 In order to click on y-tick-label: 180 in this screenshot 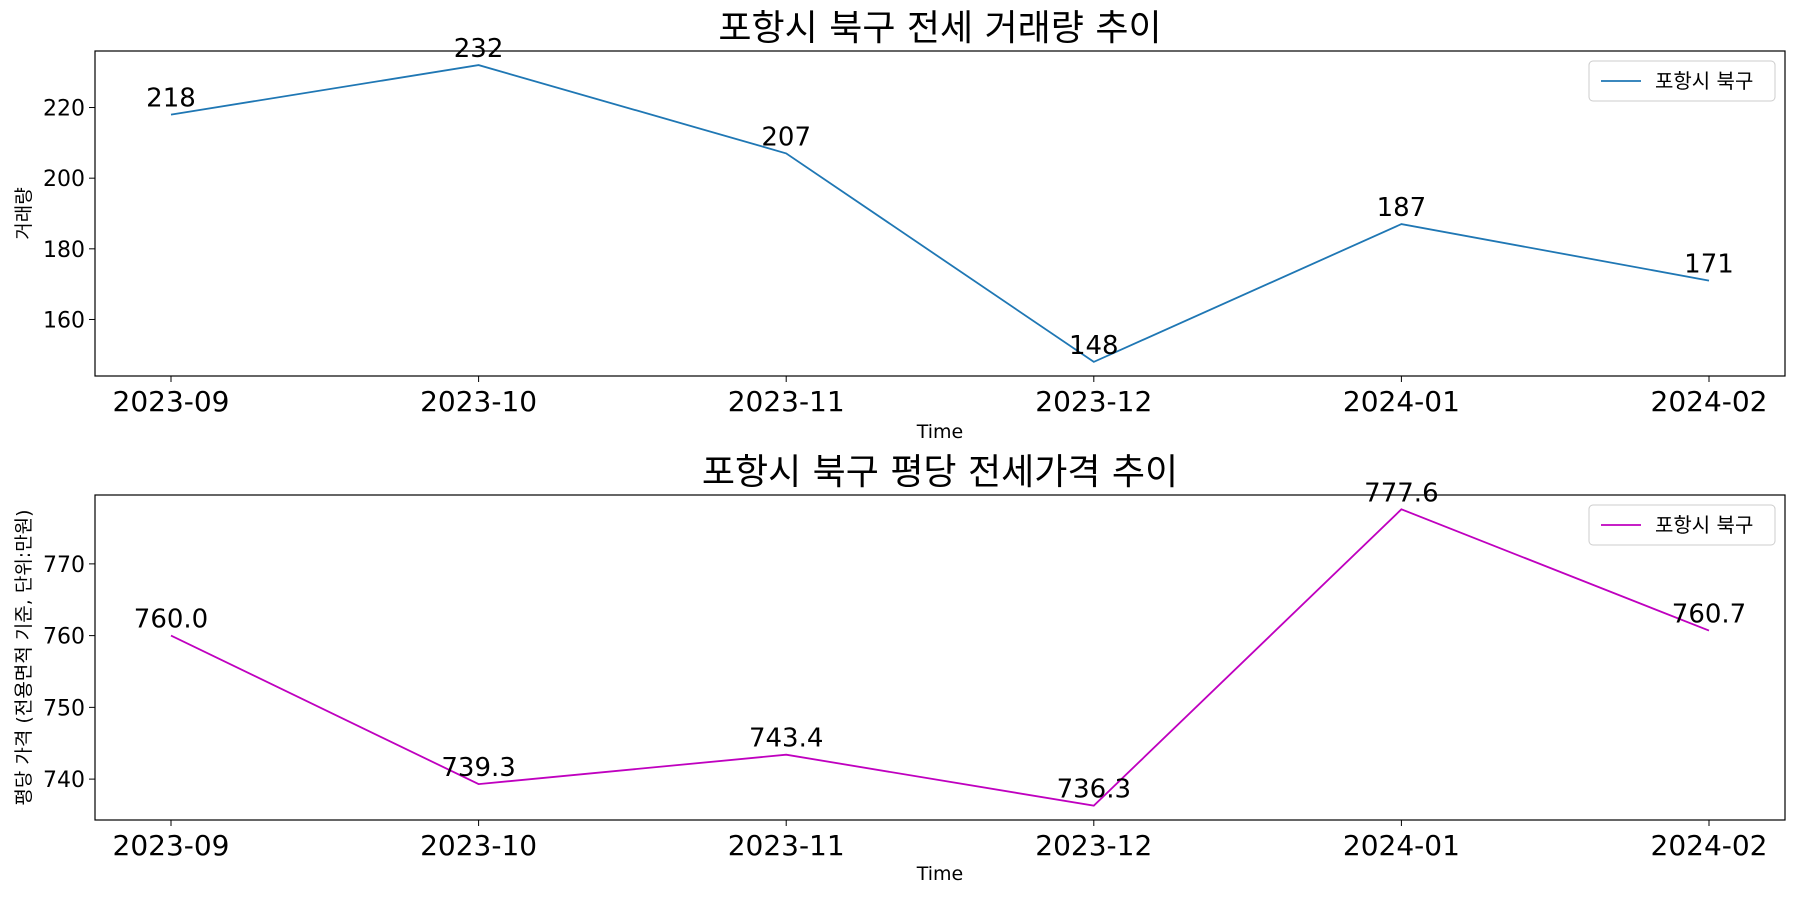, I will do `click(64, 250)`.